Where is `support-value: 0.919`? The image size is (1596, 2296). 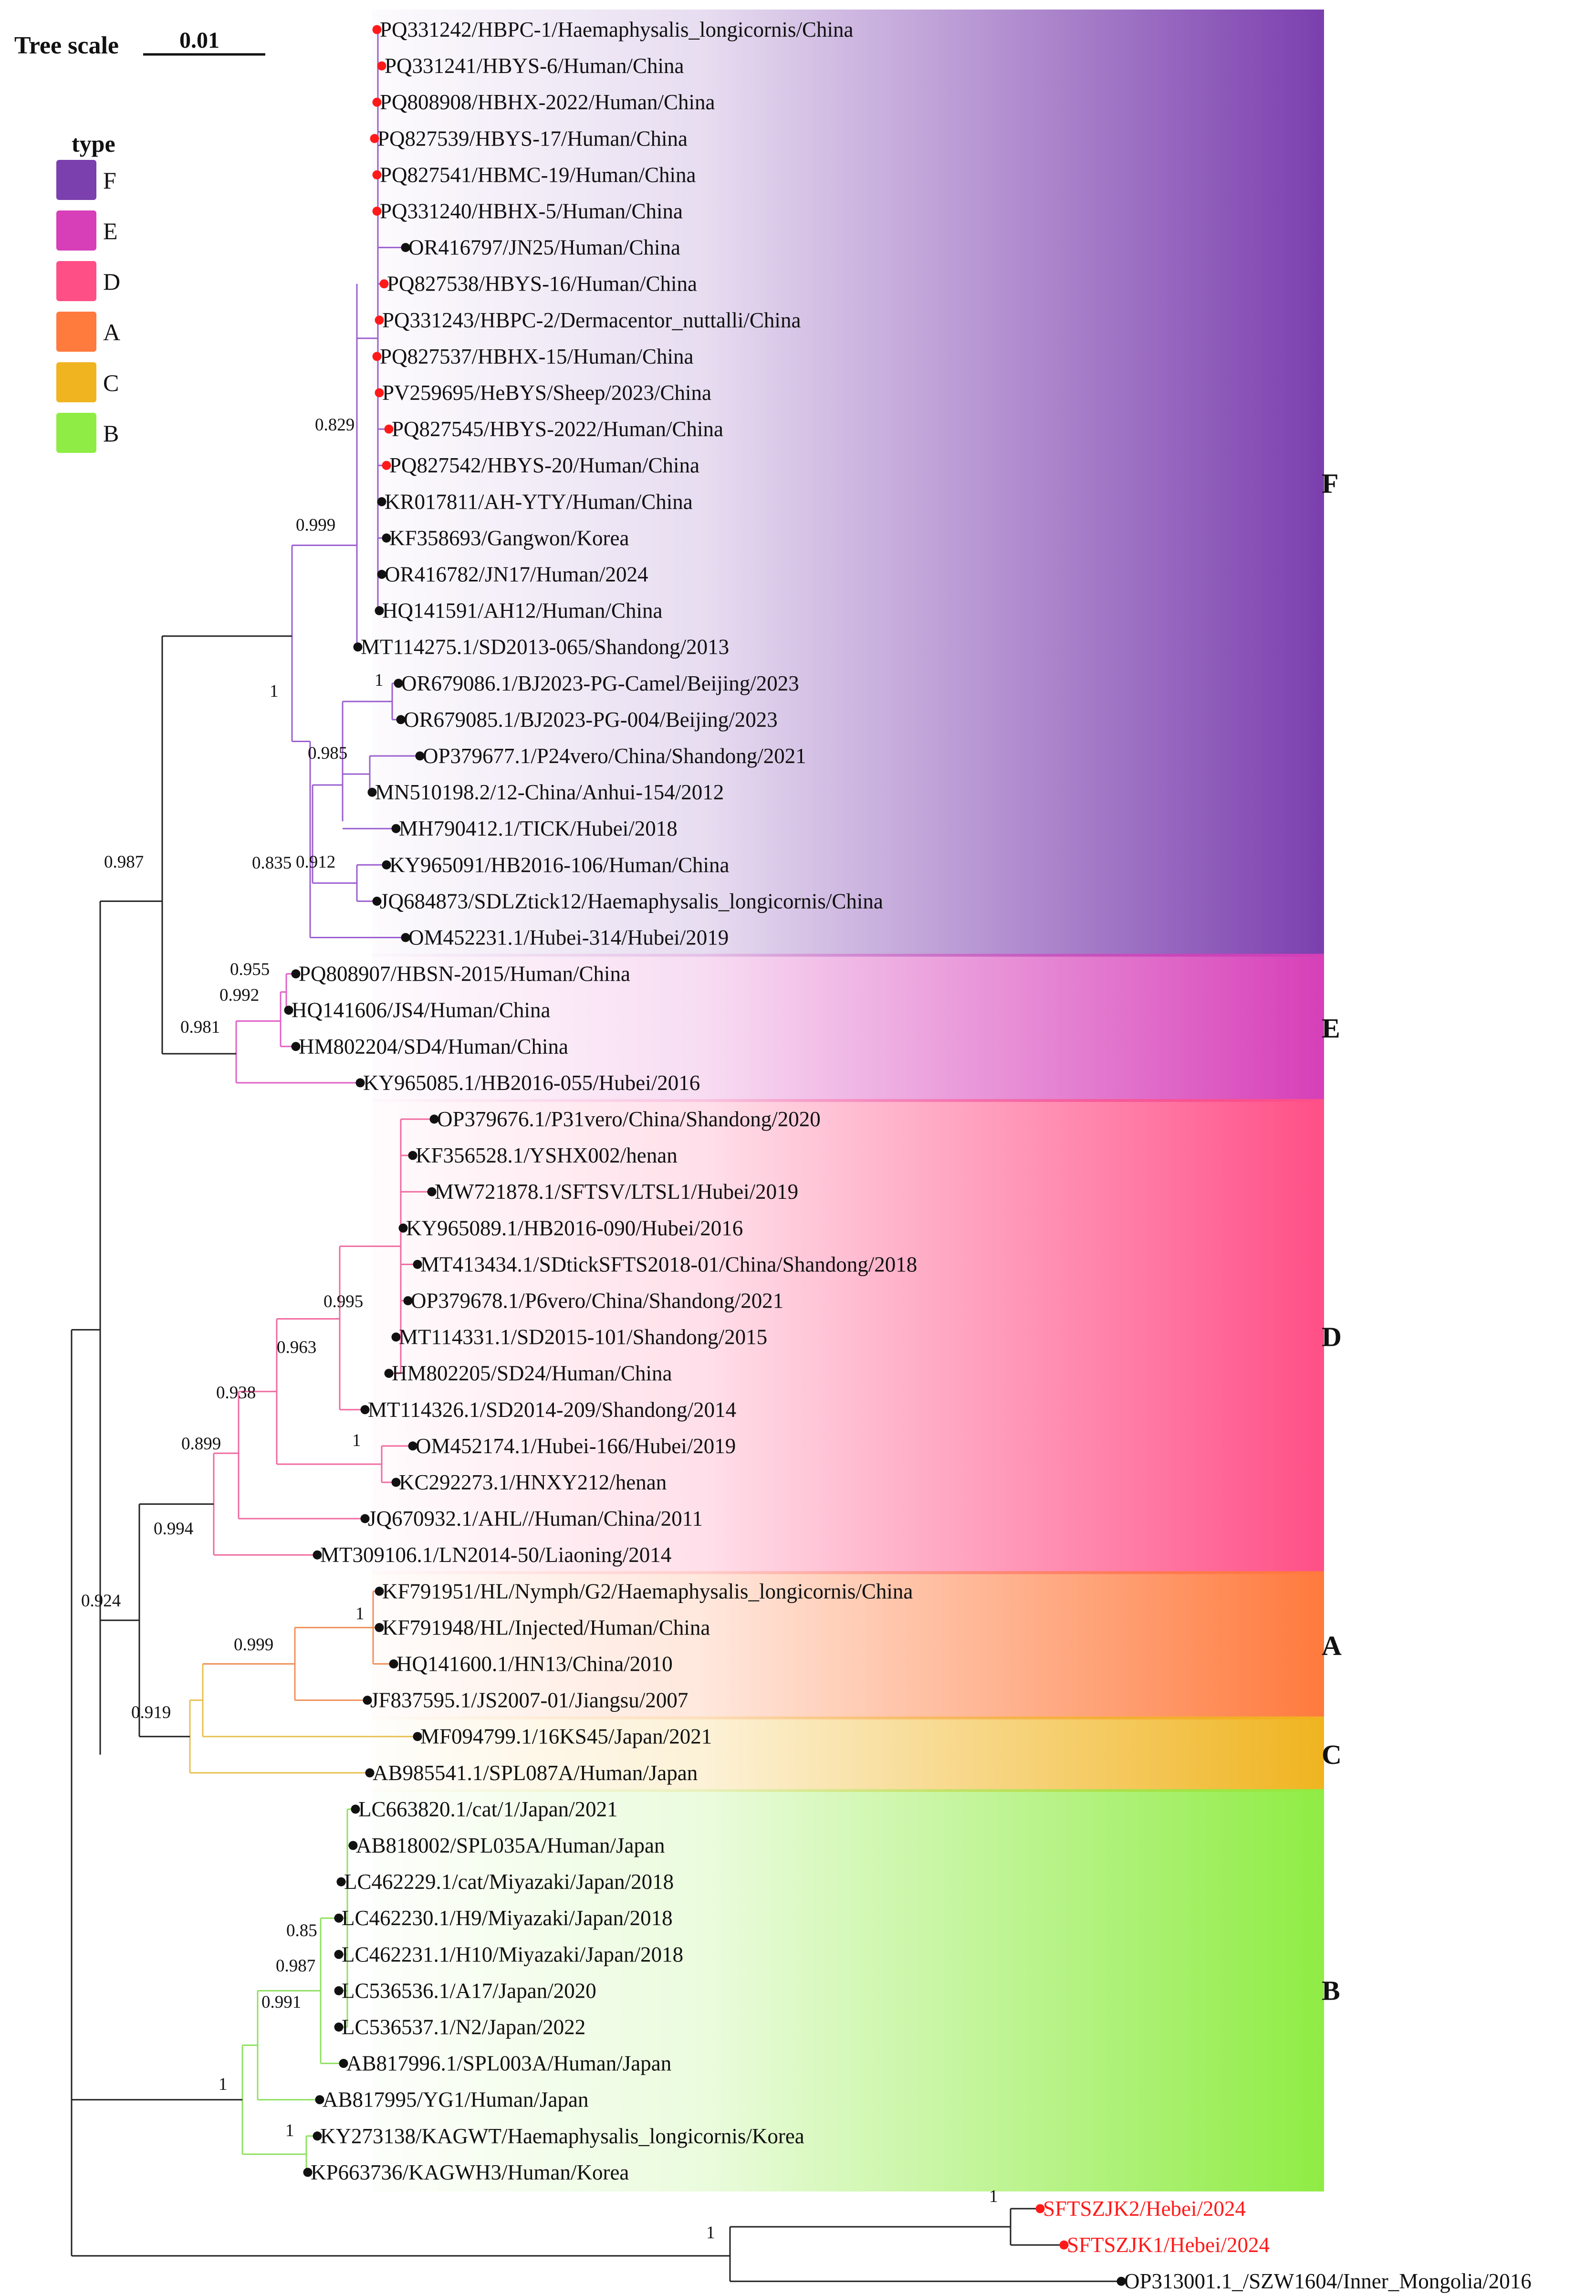
support-value: 0.919 is located at coordinates (151, 1712).